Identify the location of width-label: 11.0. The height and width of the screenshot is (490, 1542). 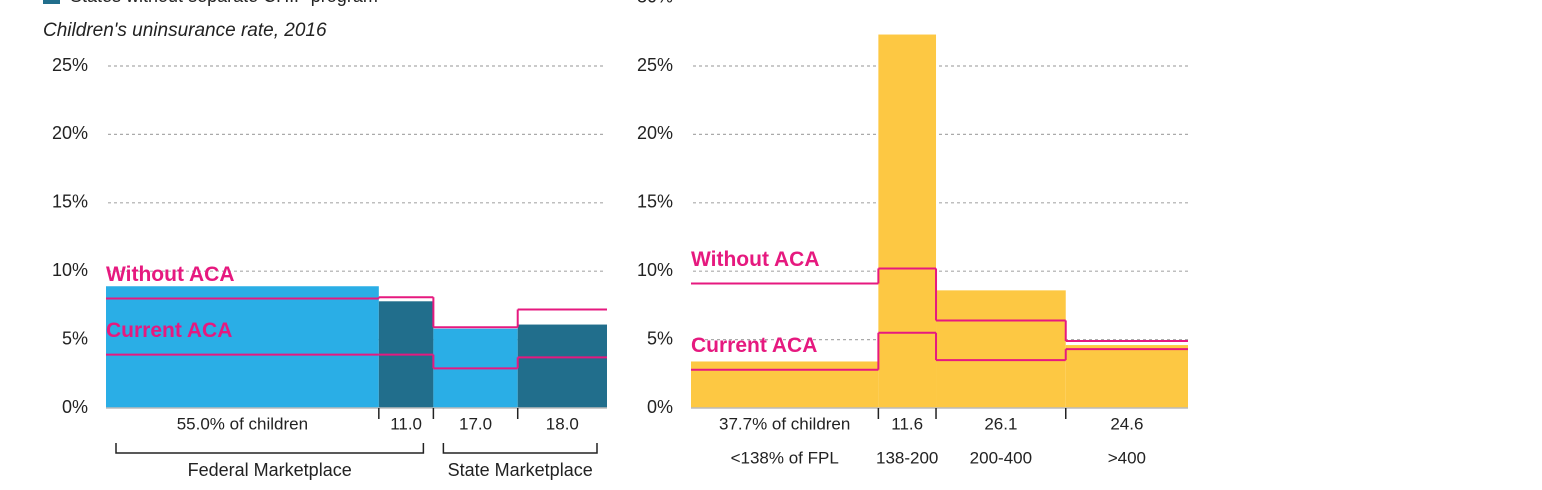
(406, 423).